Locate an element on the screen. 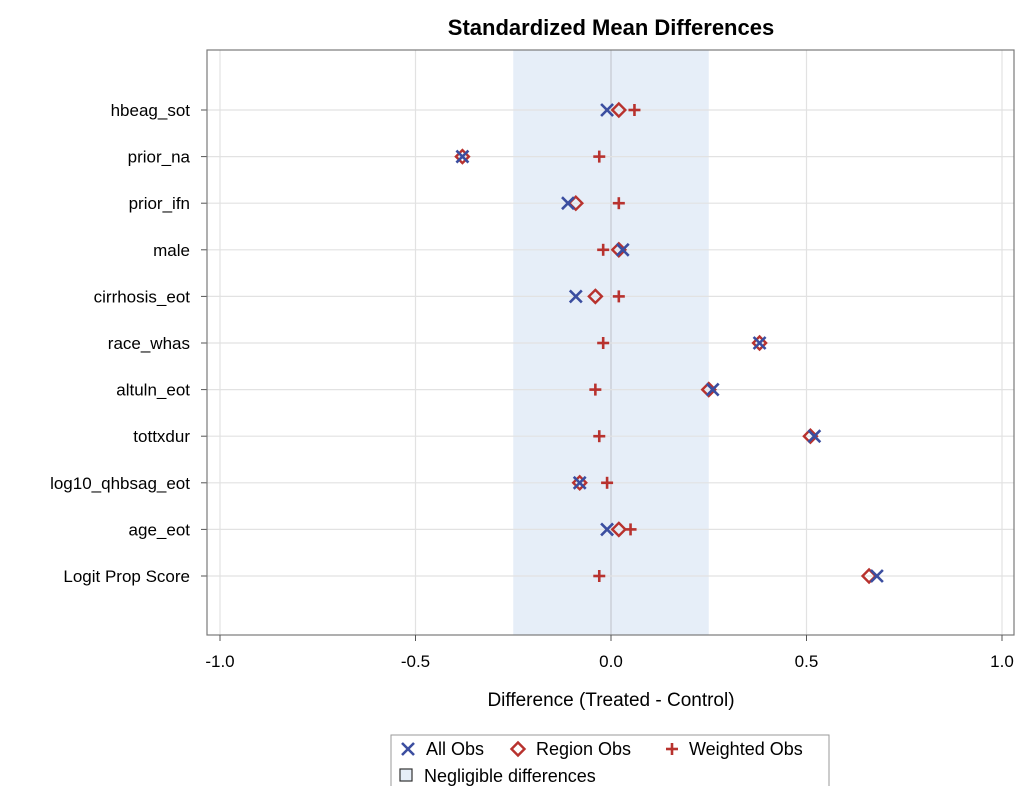 This screenshot has height=786, width=1018. legend-item: Weighted Obs is located at coordinates (734, 749).